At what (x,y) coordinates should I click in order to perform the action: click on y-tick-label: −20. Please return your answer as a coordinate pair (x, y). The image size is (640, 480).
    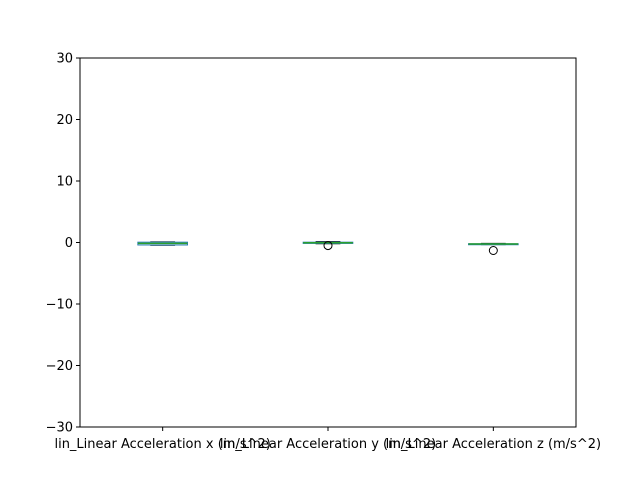
    Looking at the image, I should click on (59, 366).